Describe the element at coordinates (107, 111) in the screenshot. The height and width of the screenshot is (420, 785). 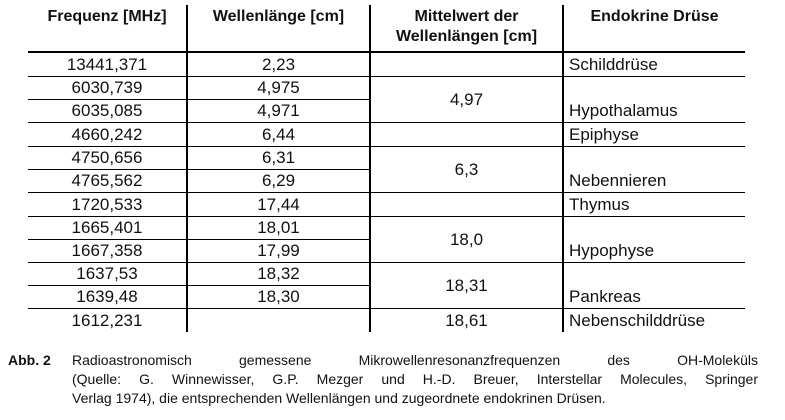
I see `frequenz-cell: 6035,085` at that location.